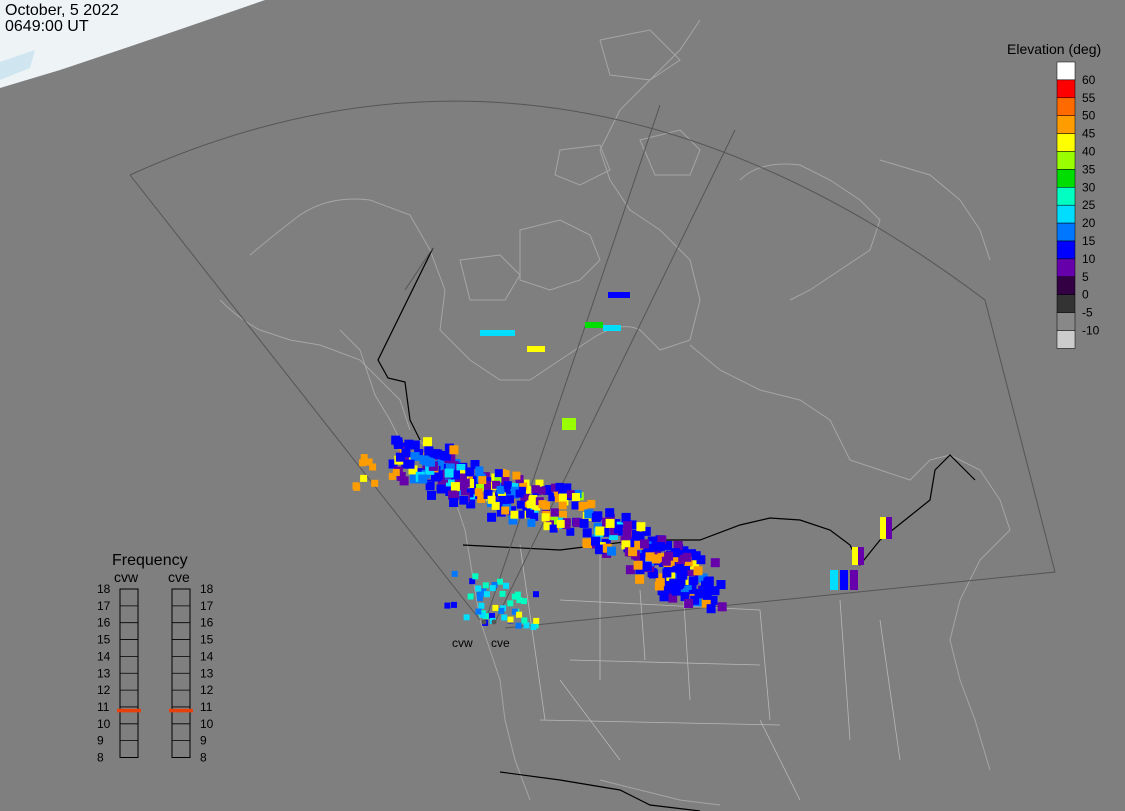 This screenshot has width=1125, height=811. What do you see at coordinates (1089, 241) in the screenshot?
I see `colorbar-tick-label: 15` at bounding box center [1089, 241].